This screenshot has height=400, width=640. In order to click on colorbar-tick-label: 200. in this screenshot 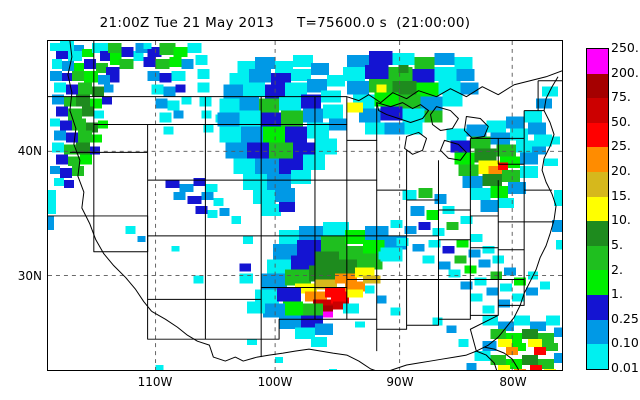, I will do `click(625, 72)`.